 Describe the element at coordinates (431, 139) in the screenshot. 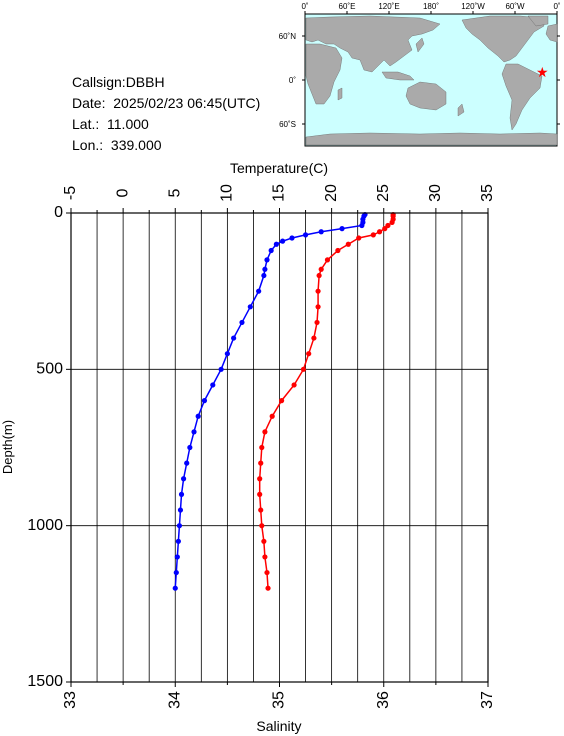

I see `land-antarctica` at that location.